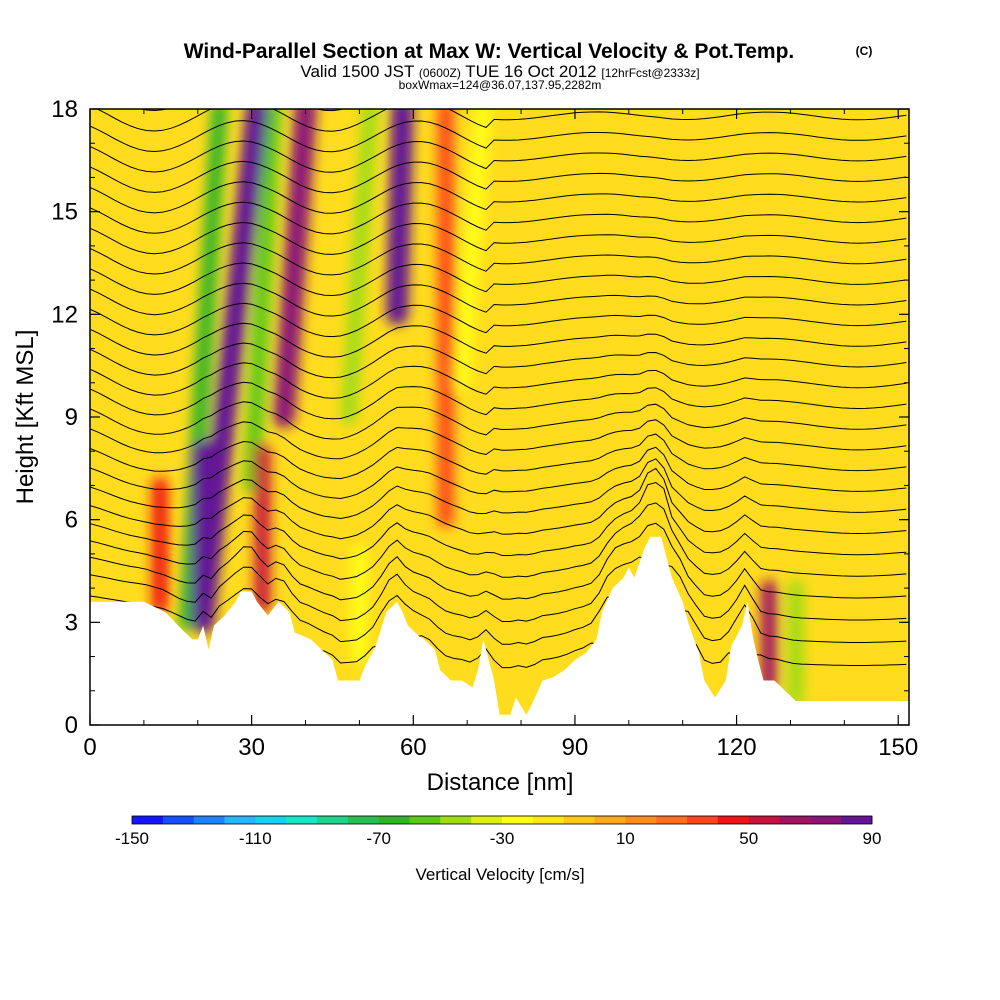  I want to click on x-axis-label: Distance [nm], so click(500, 782).